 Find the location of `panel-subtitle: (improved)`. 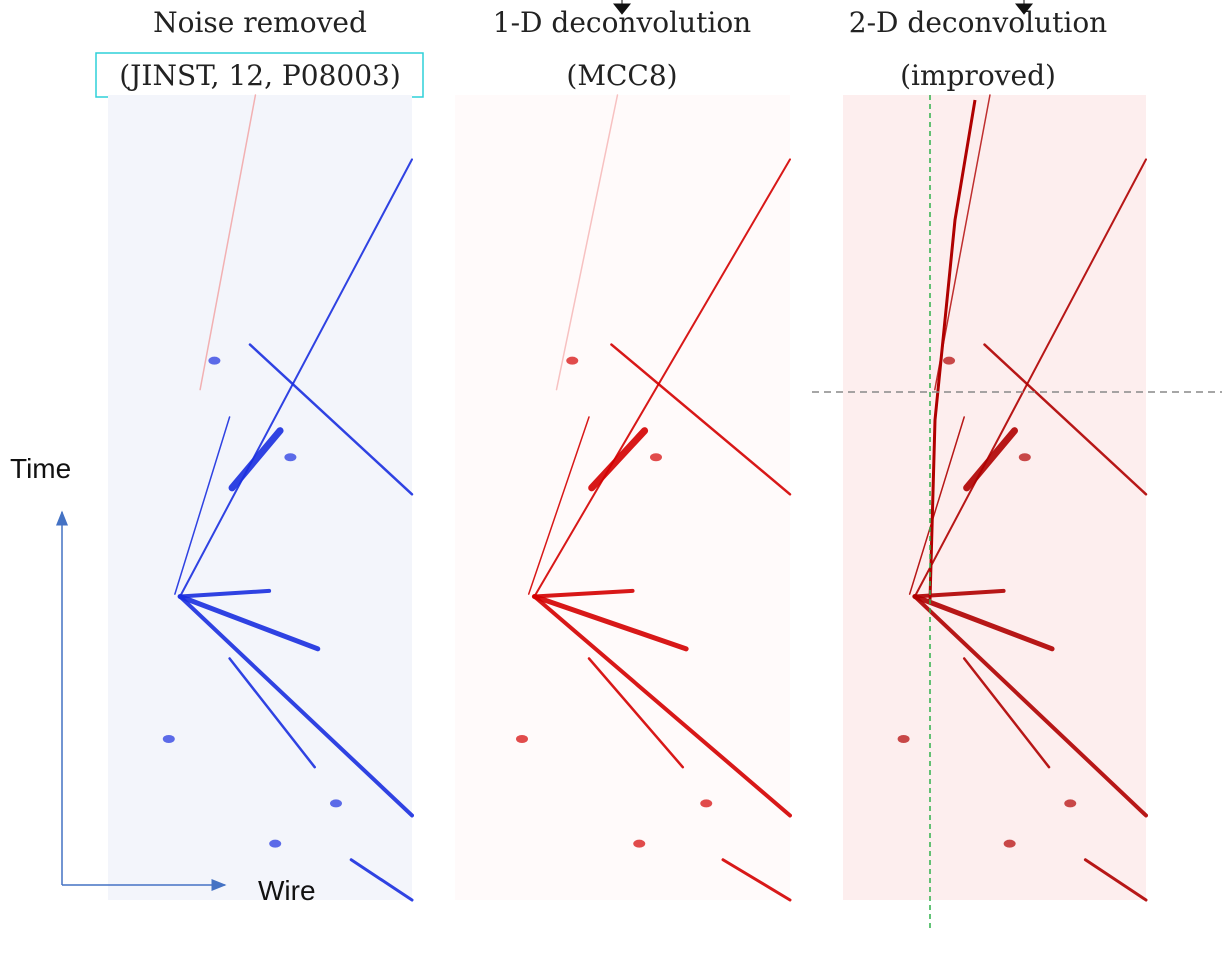

panel-subtitle: (improved) is located at coordinates (978, 75).